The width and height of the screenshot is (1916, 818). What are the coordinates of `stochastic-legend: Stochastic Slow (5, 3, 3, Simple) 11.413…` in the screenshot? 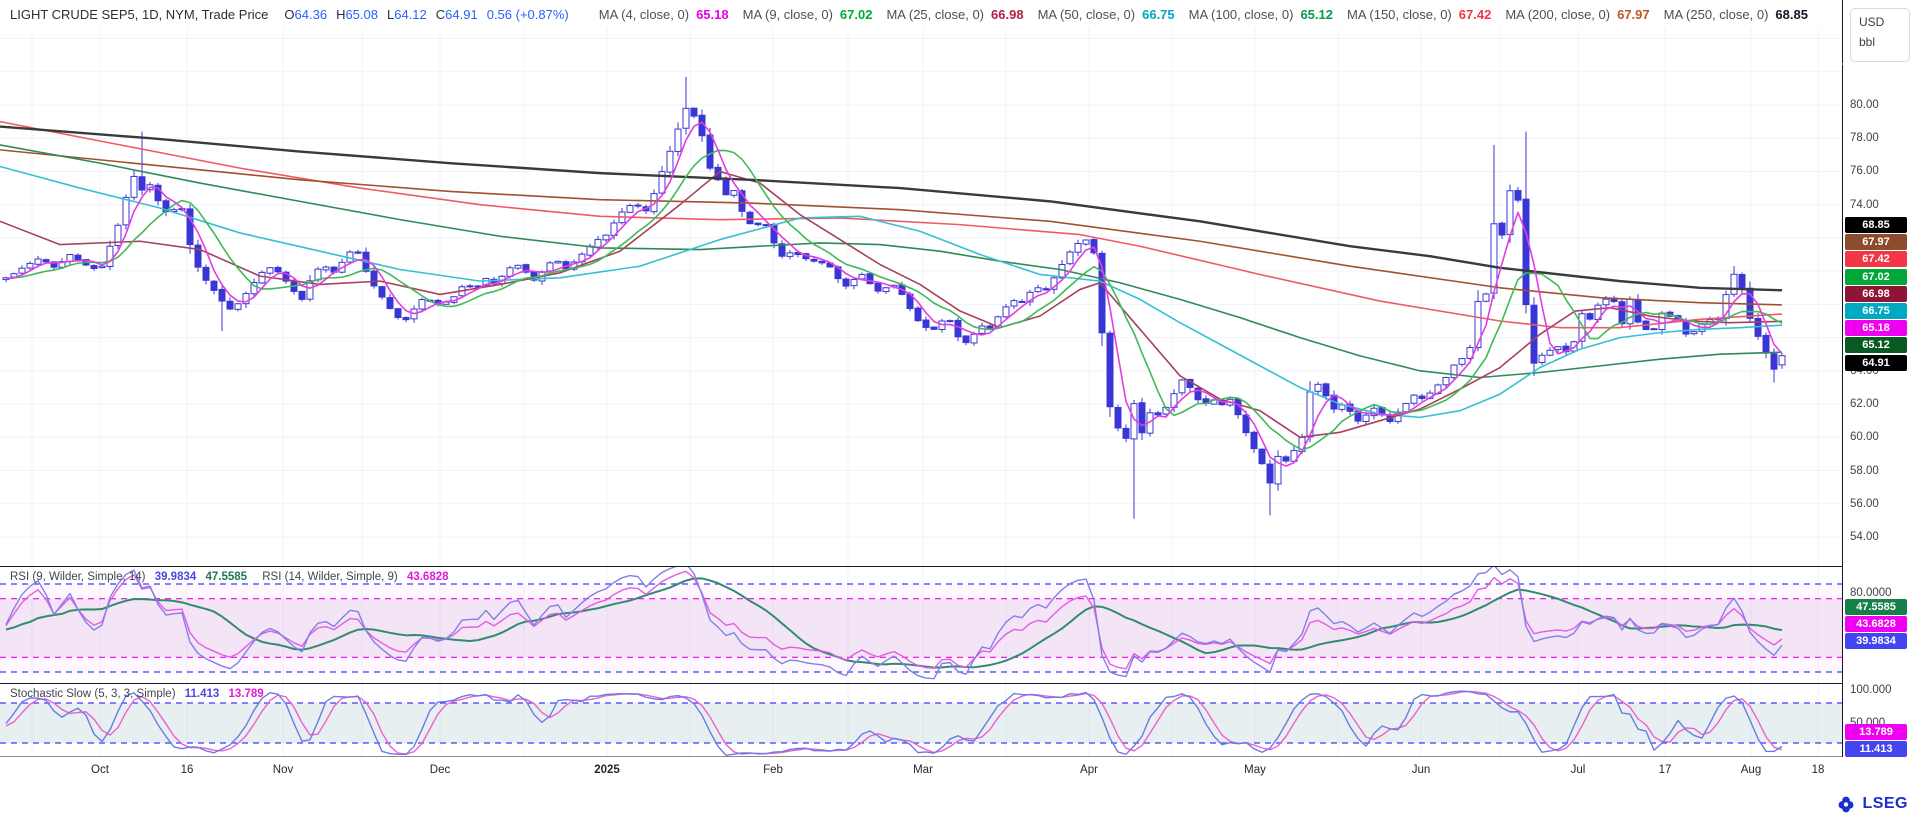 It's located at (137, 694).